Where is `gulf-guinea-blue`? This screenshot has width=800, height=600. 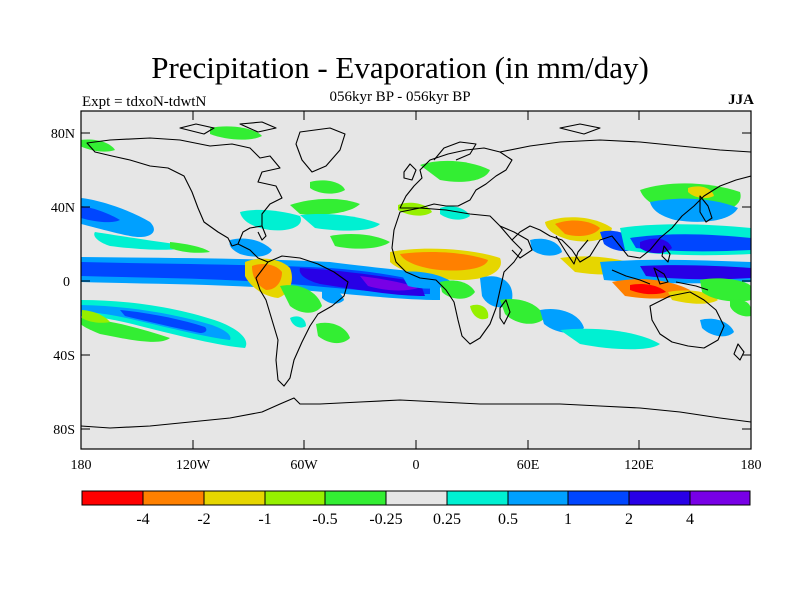 gulf-guinea-blue is located at coordinates (426, 280).